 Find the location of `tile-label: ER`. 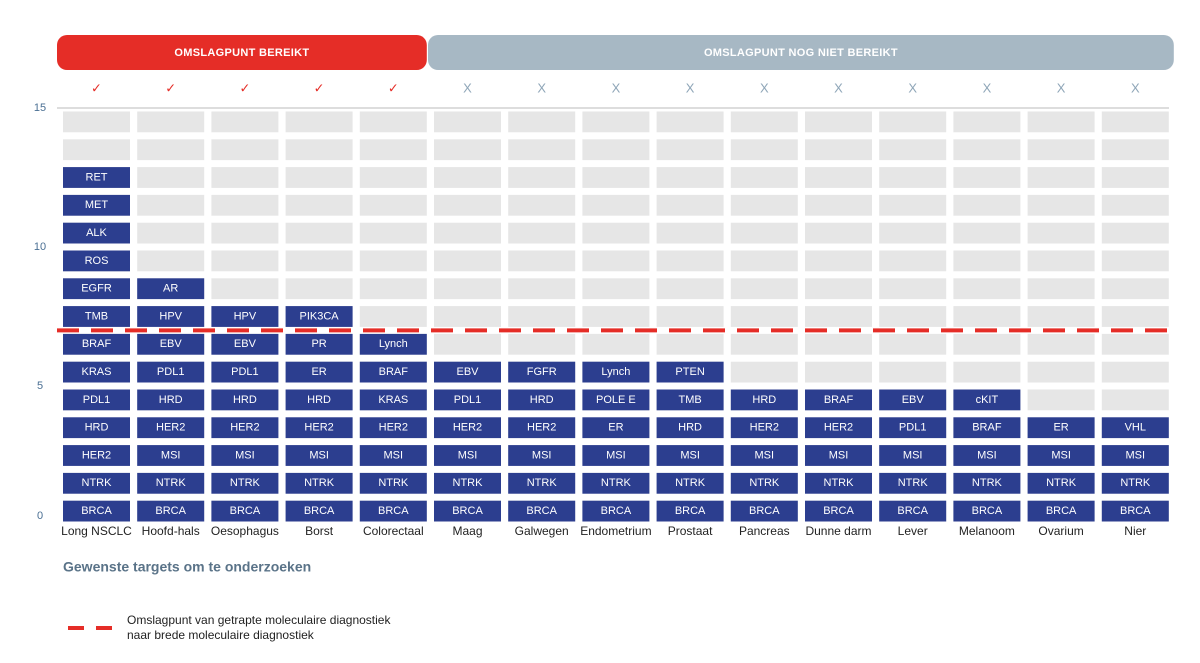

tile-label: ER is located at coordinates (615, 428).